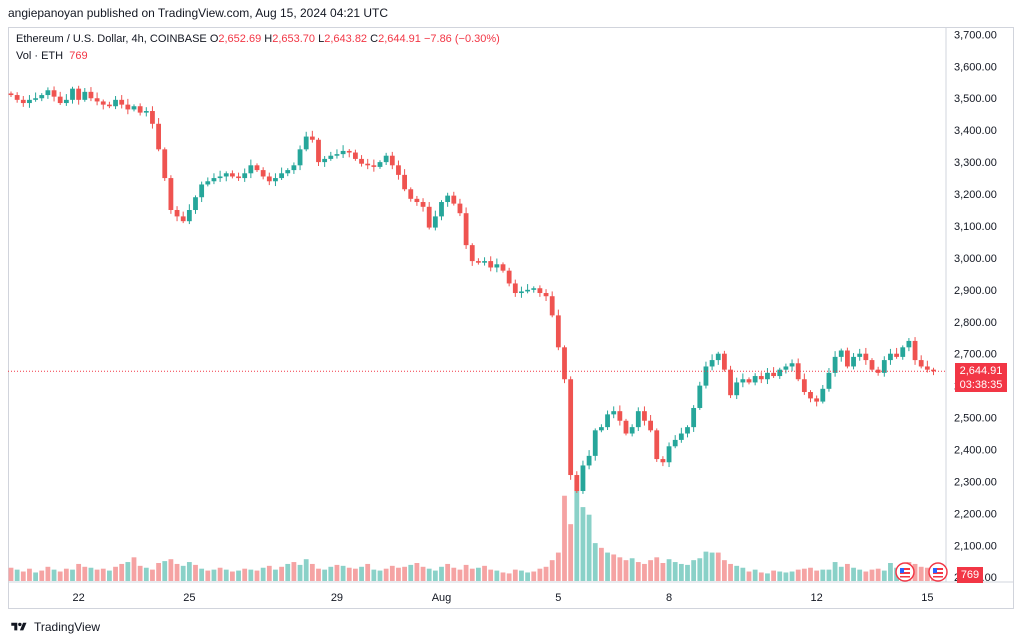  What do you see at coordinates (975, 355) in the screenshot?
I see `price-tick-label: 2,700.00` at bounding box center [975, 355].